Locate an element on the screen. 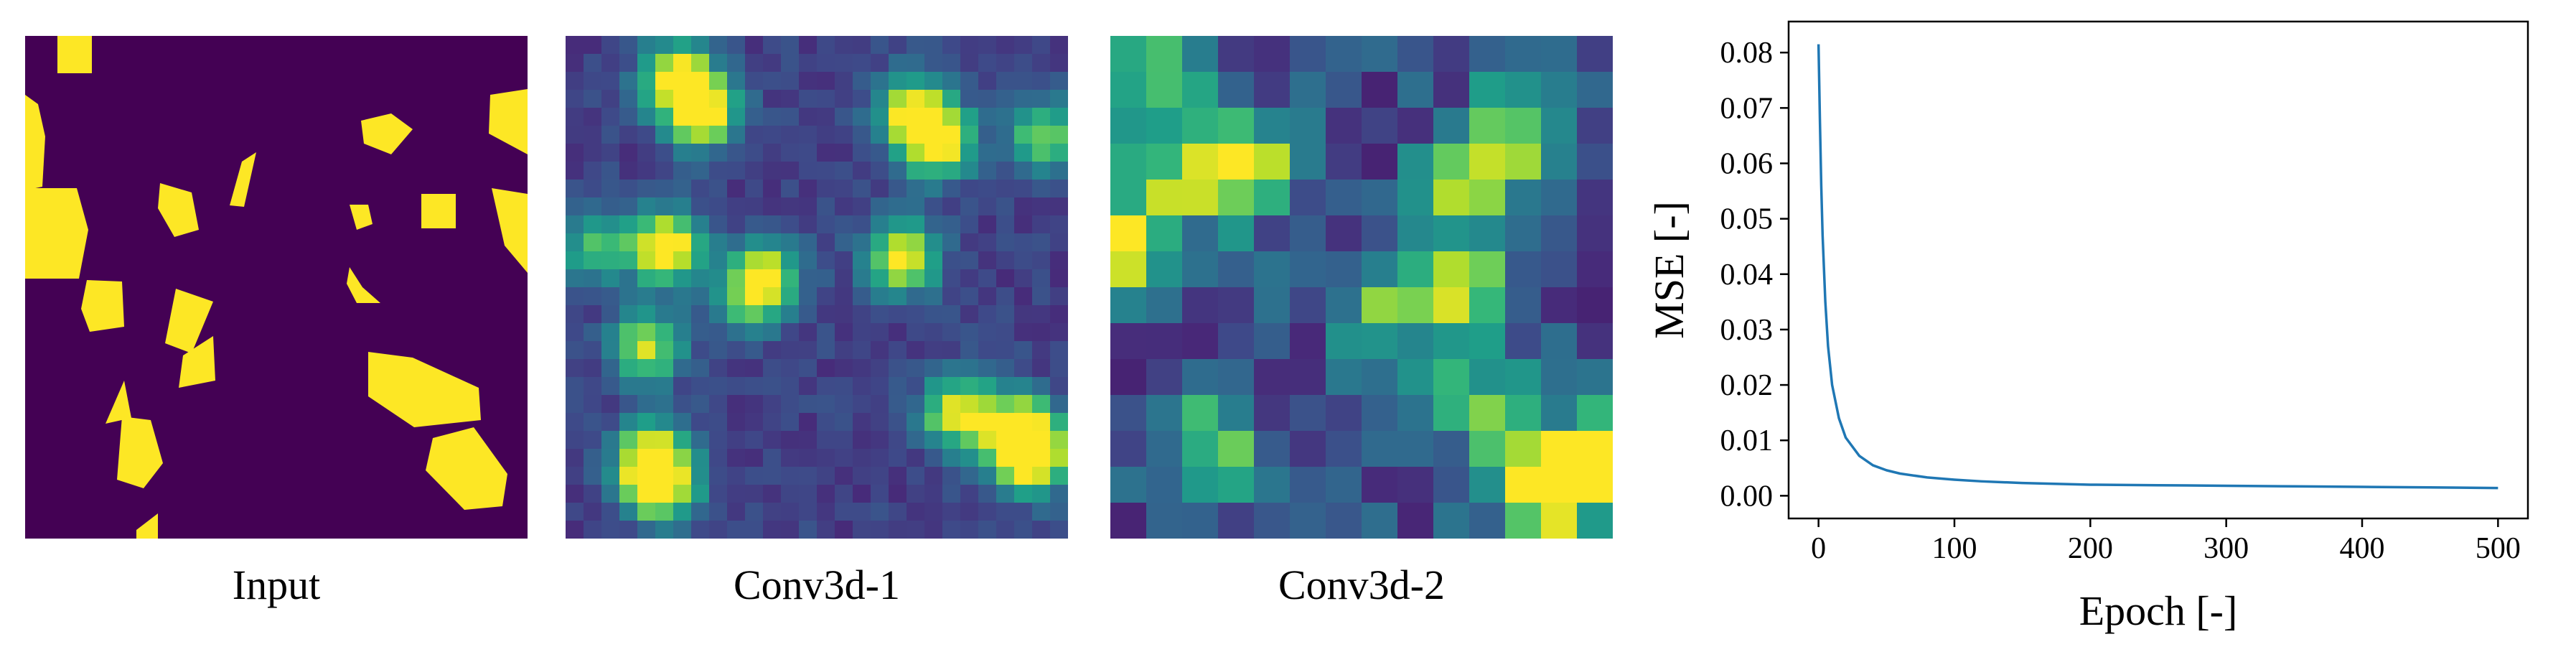 This screenshot has height=647, width=2576. x-tick-label: 300 is located at coordinates (2226, 548).